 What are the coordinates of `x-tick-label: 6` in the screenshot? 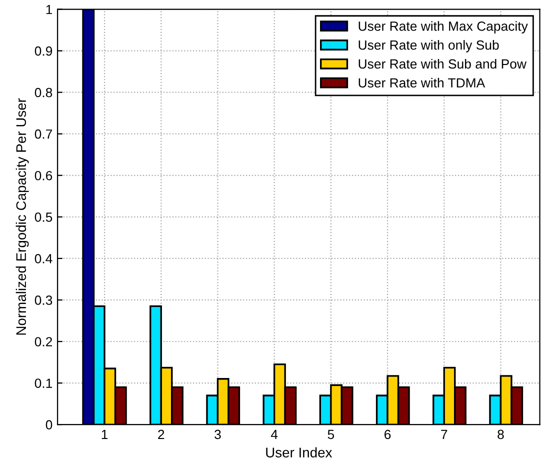 It's located at (387, 435).